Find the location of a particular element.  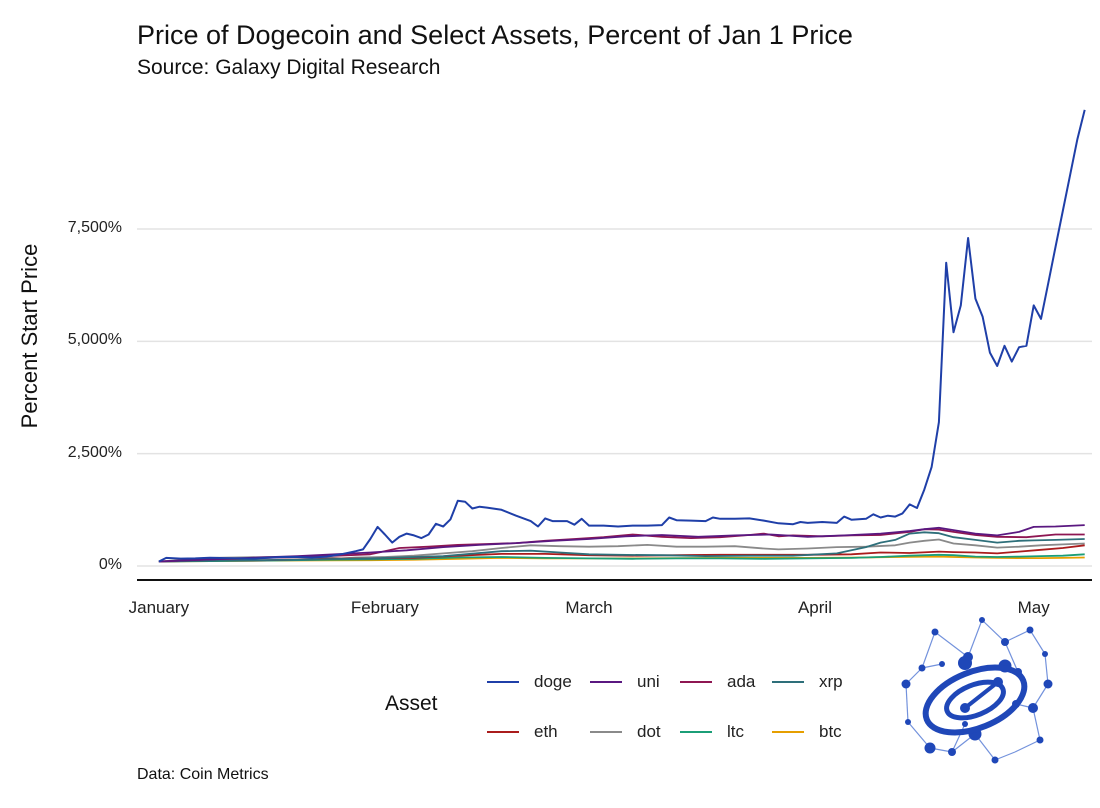

legend-item-doge: doge is located at coordinates (529, 682).